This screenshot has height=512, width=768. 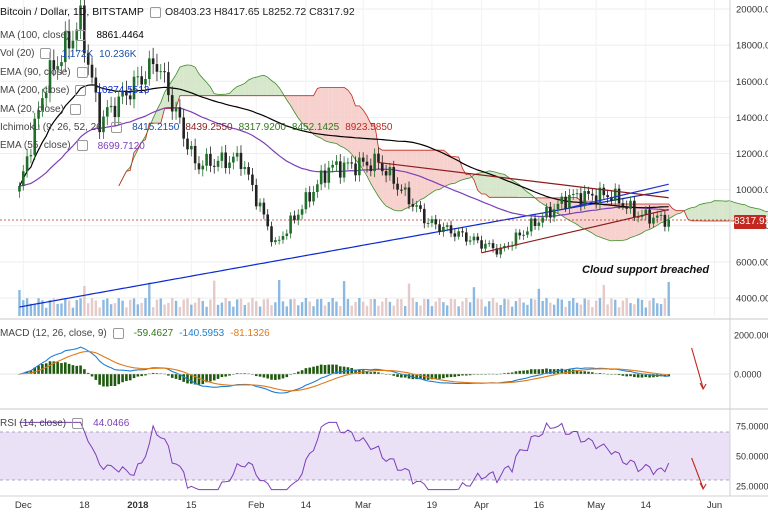 I want to click on x-tick-label: Feb, so click(x=256, y=505).